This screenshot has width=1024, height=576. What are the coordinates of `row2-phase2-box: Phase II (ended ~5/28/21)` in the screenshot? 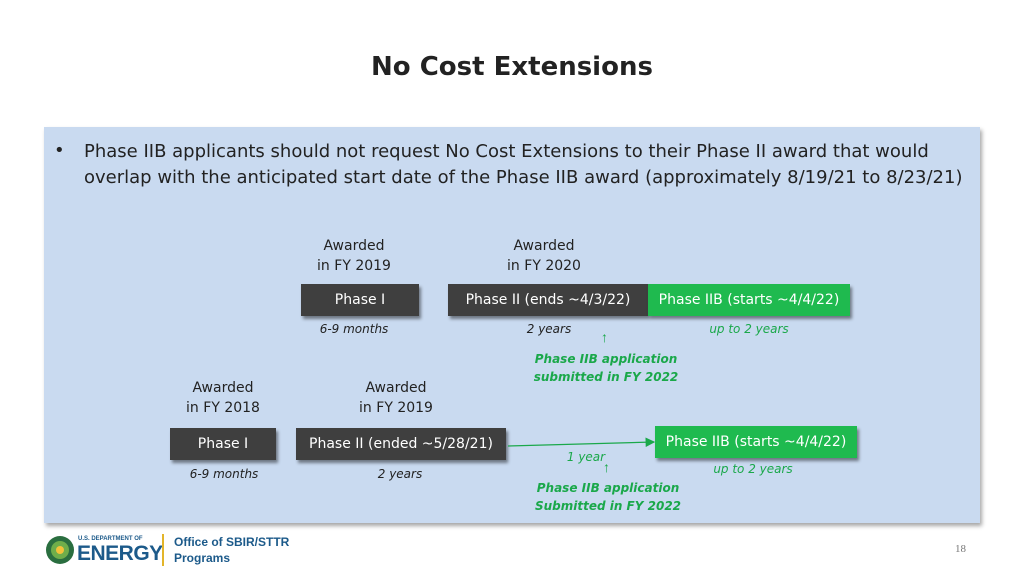 It's located at (401, 444).